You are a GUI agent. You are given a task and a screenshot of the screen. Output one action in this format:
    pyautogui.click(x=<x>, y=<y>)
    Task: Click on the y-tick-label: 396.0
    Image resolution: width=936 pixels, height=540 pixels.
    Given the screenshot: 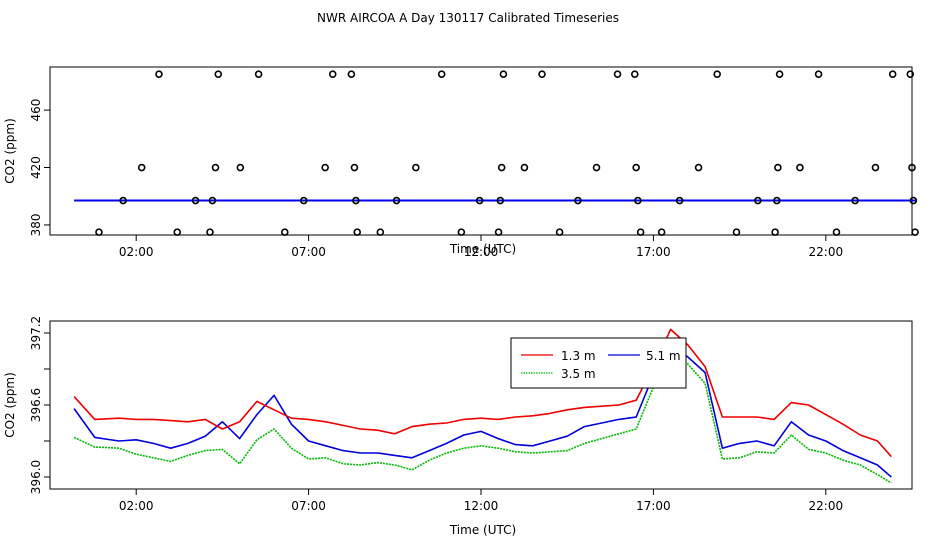 What is the action you would take?
    pyautogui.click(x=36, y=477)
    